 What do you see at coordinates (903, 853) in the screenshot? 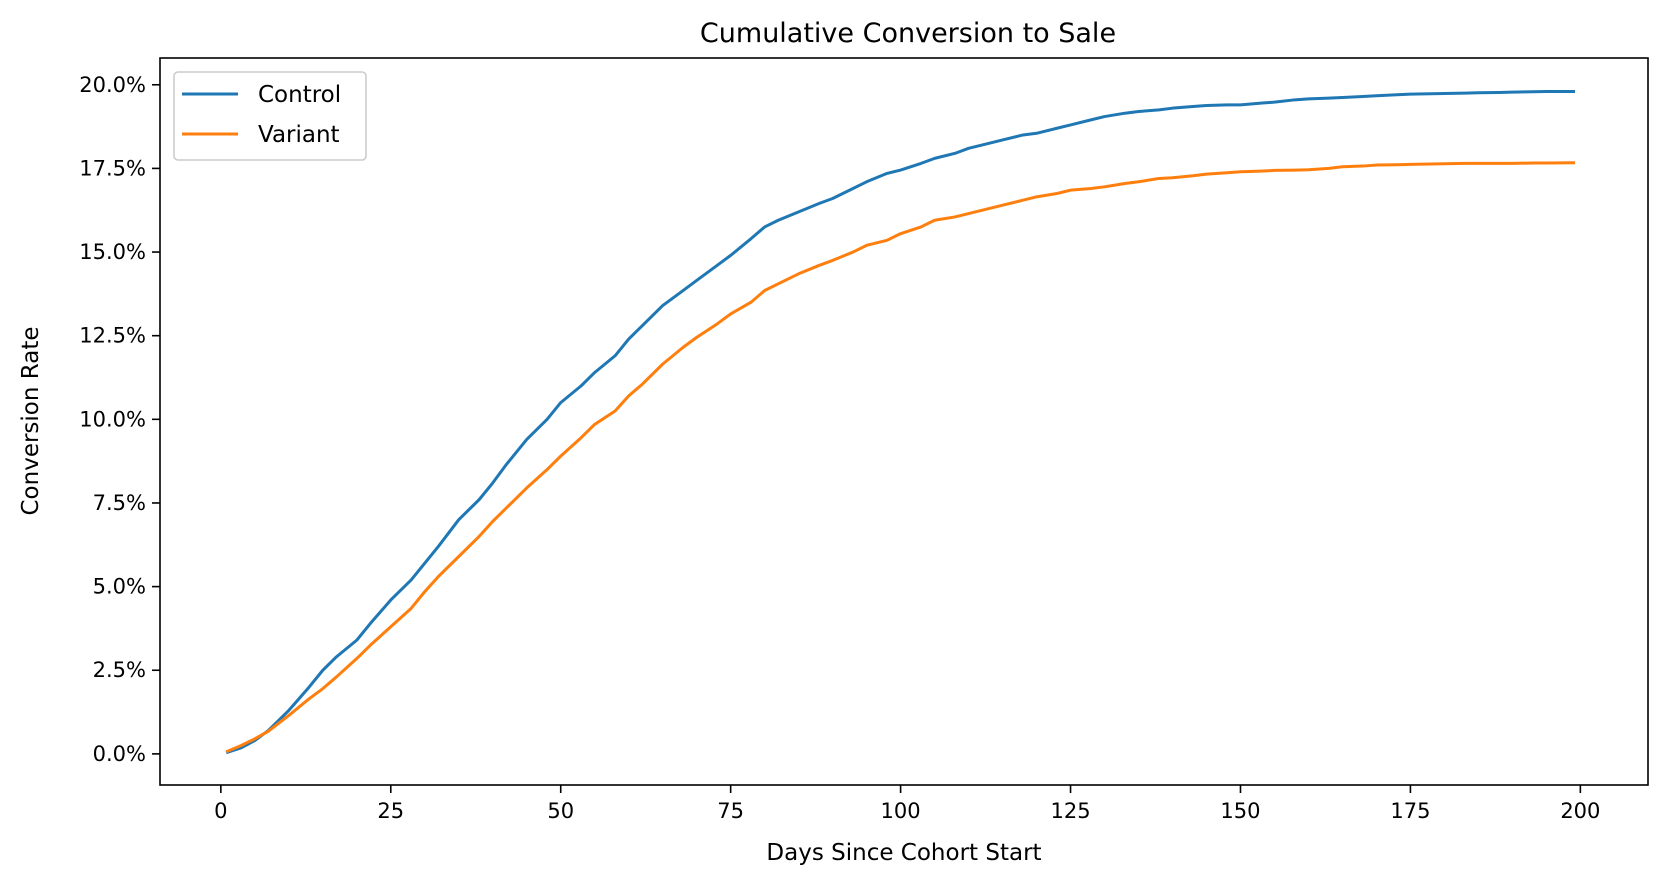
I see `x-axis-label: Days Since Cohort Start` at bounding box center [903, 853].